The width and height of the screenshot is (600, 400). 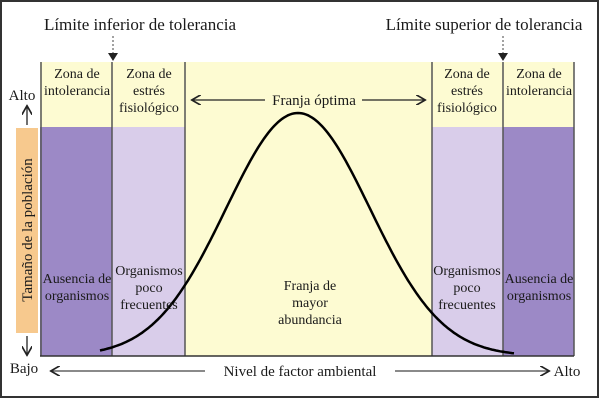 I want to click on y-axis-high: Alto, so click(x=22, y=96).